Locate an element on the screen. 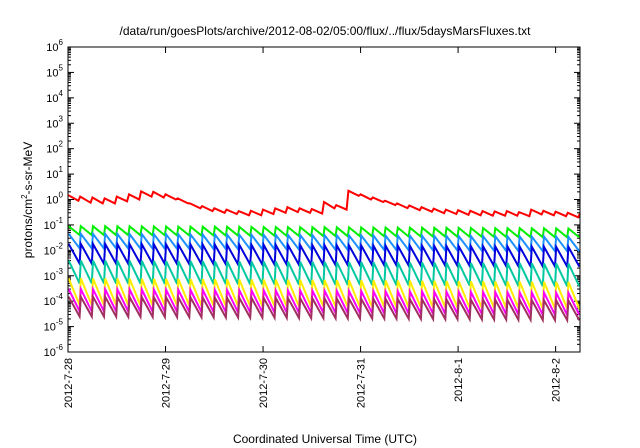  y-axis-label: protons/cm2-s-sr-MeV is located at coordinates (27, 200).